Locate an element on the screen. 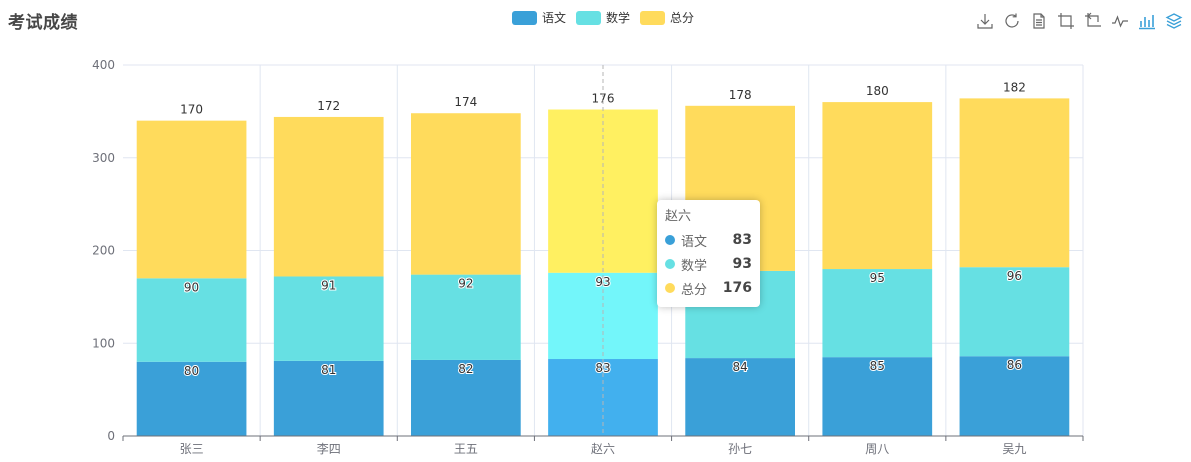 The height and width of the screenshot is (462, 1191). y-tick-label: 100 is located at coordinates (103, 343).